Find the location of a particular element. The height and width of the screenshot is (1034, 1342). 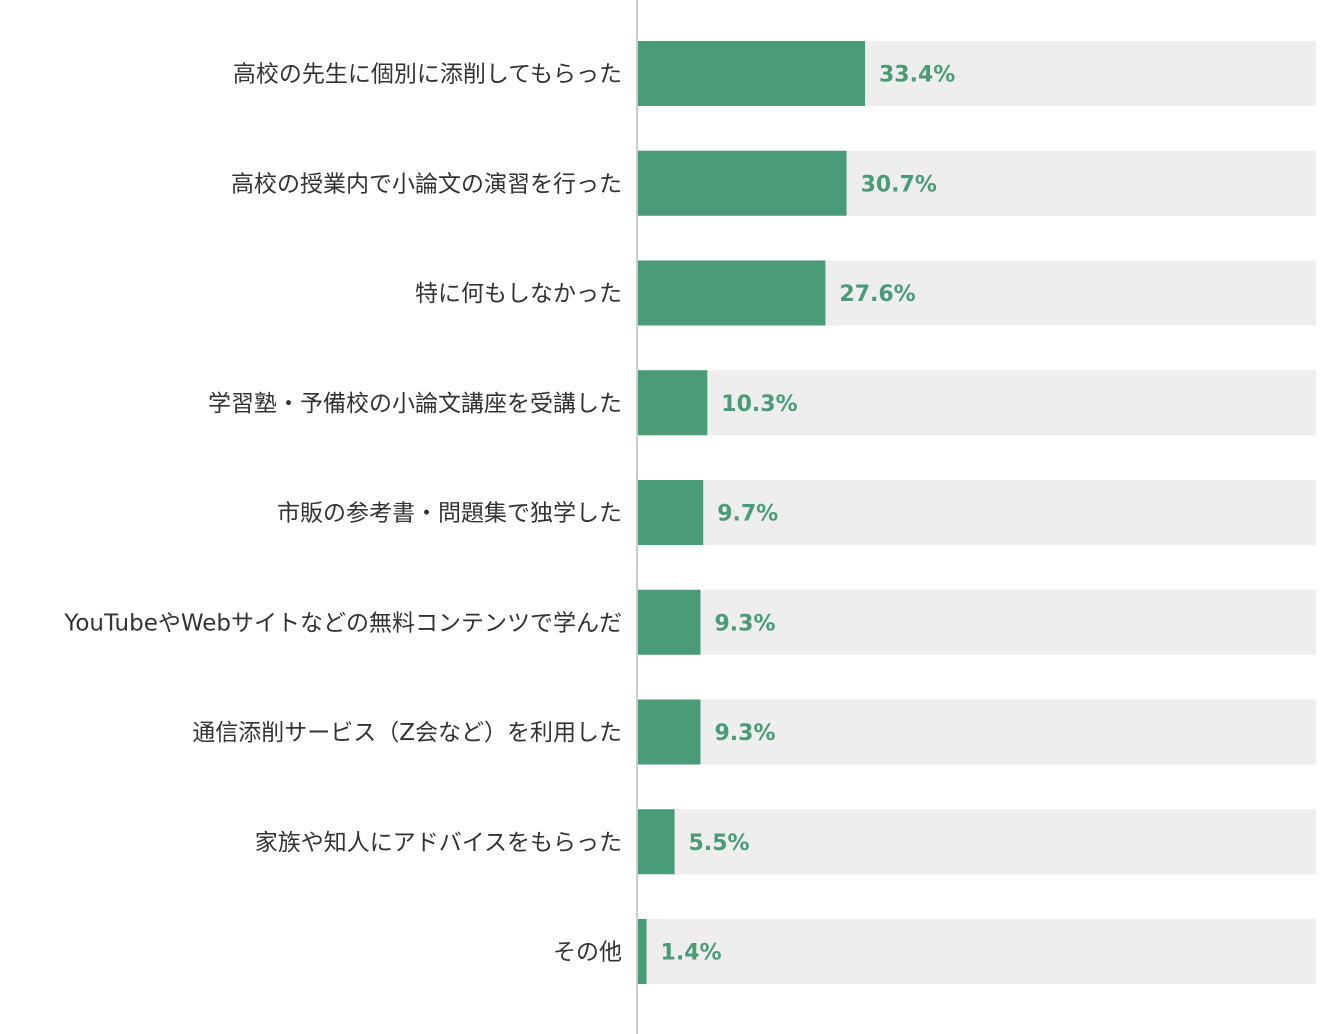

category-label: 高校の授業内で小論文の演習を行った is located at coordinates (426, 184).